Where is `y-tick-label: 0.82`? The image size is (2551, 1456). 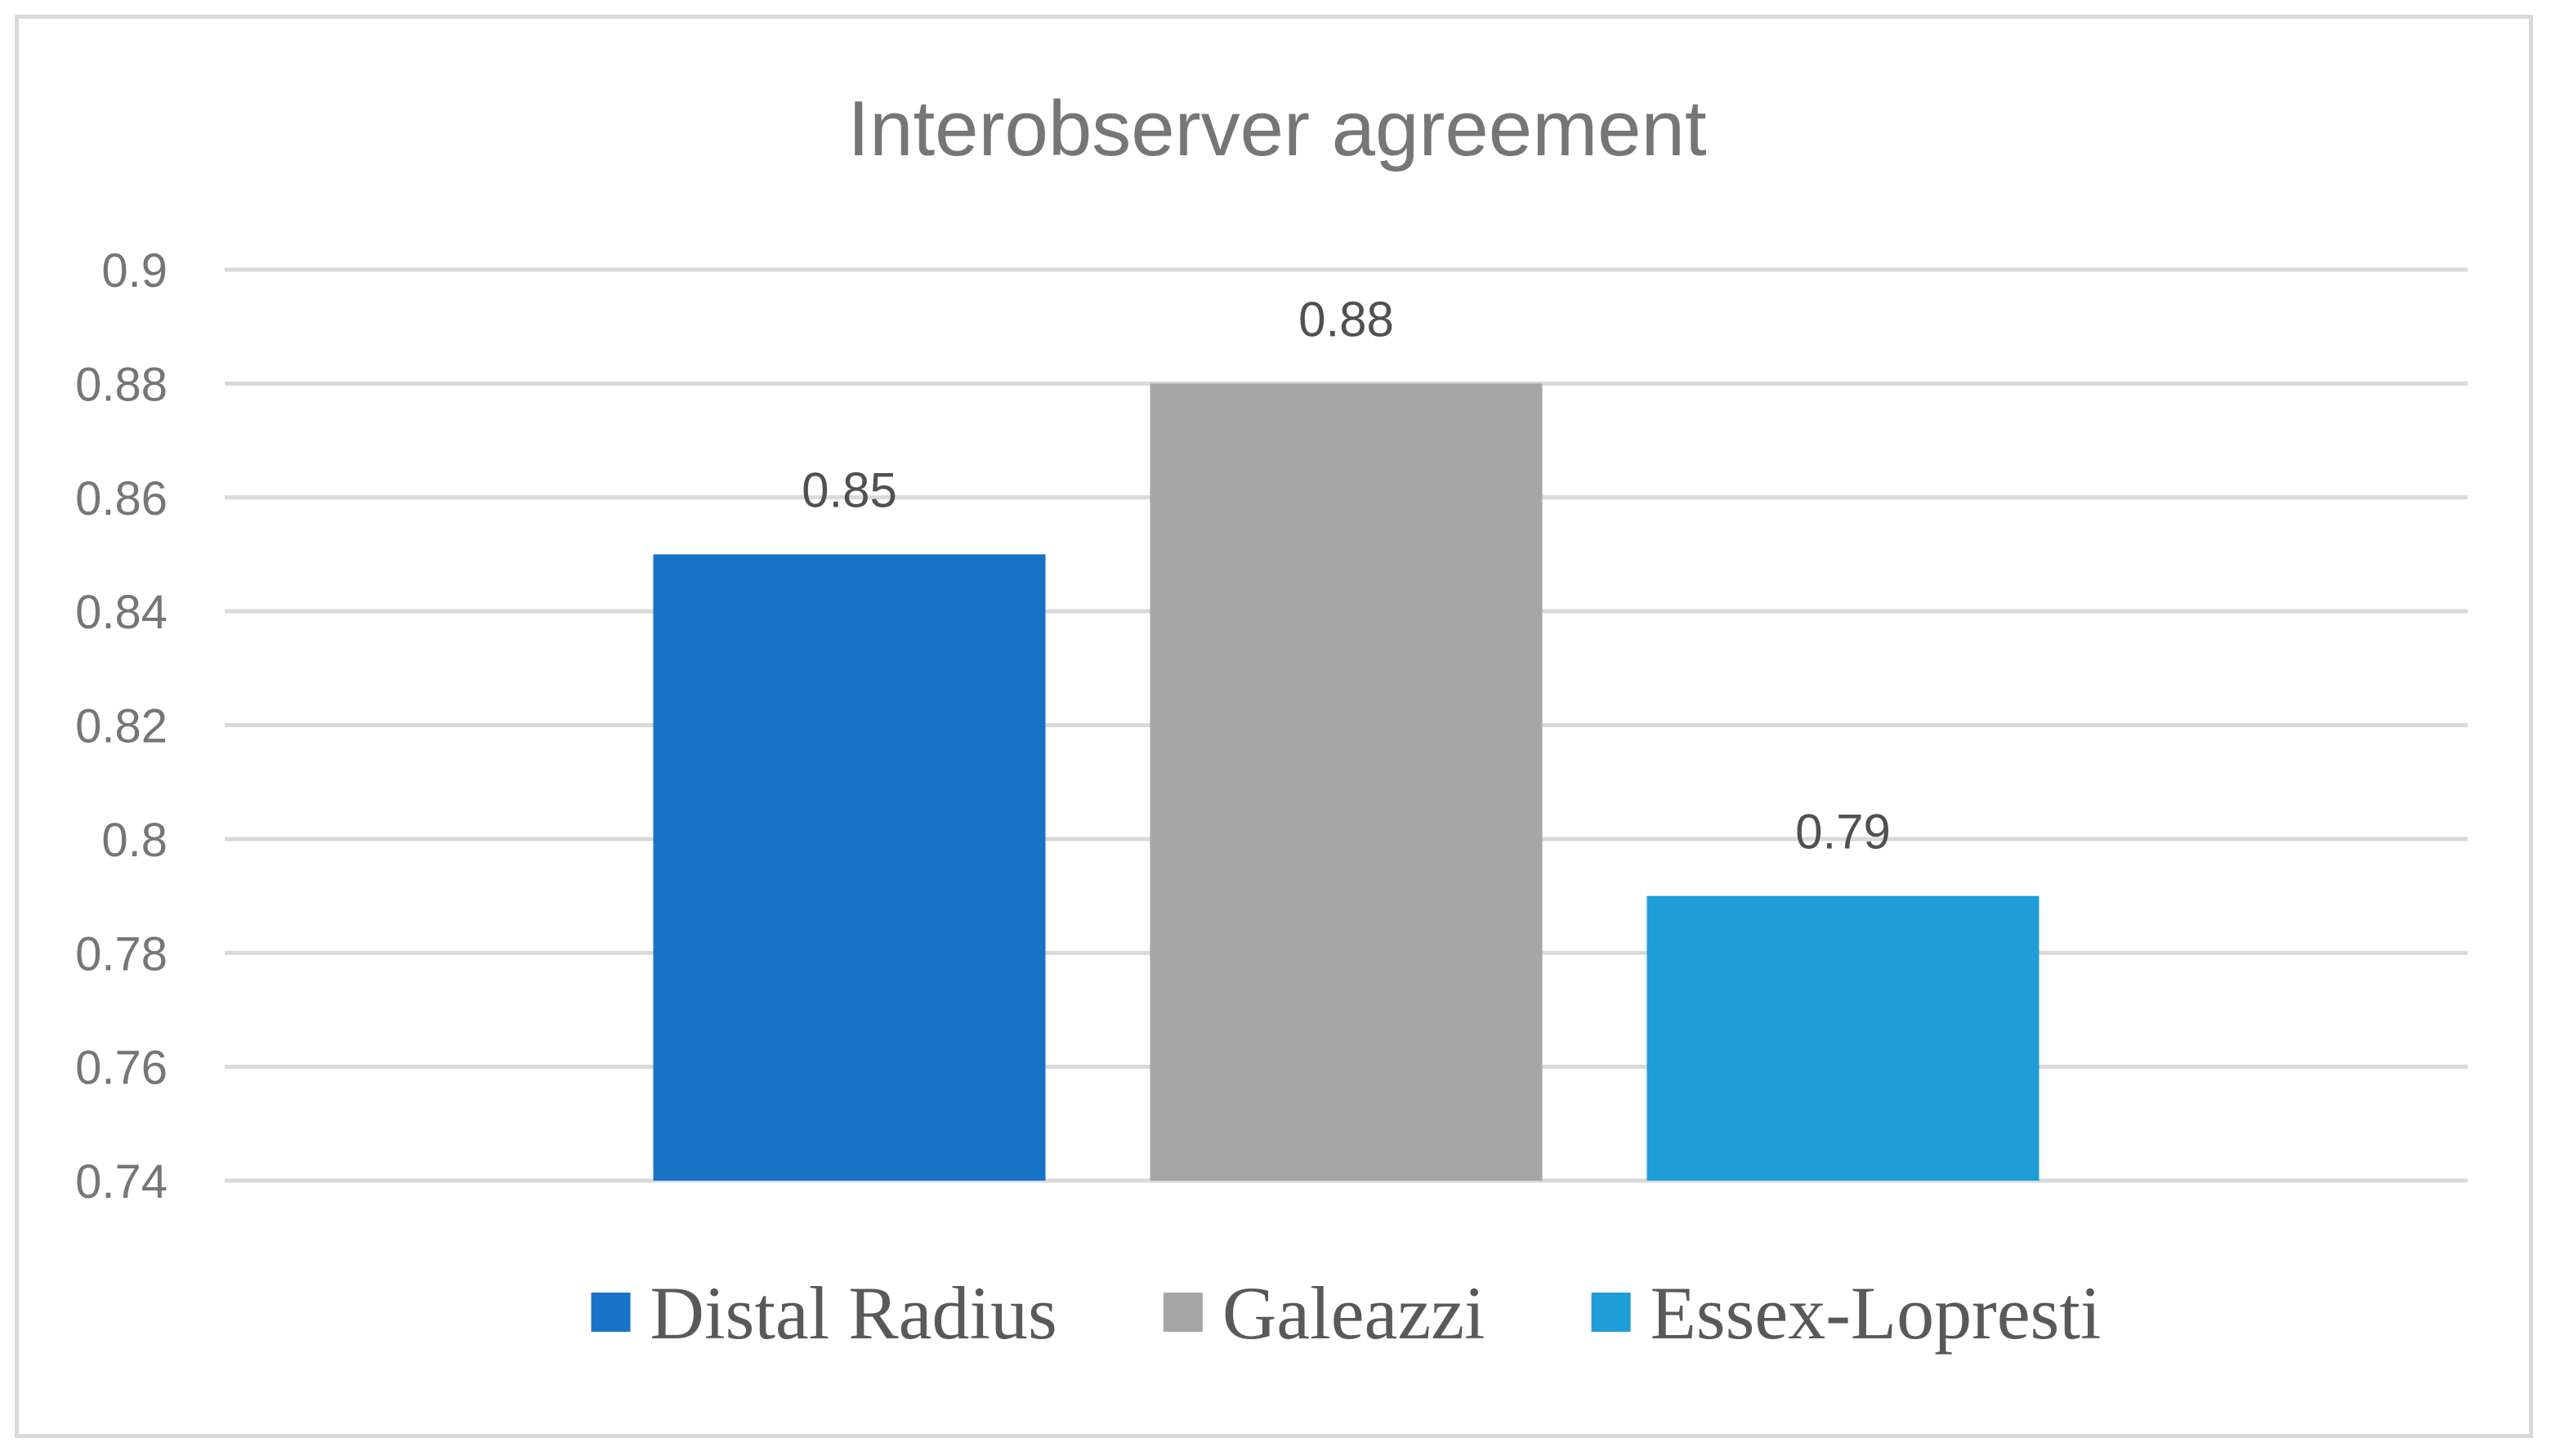
y-tick-label: 0.82 is located at coordinates (121, 726).